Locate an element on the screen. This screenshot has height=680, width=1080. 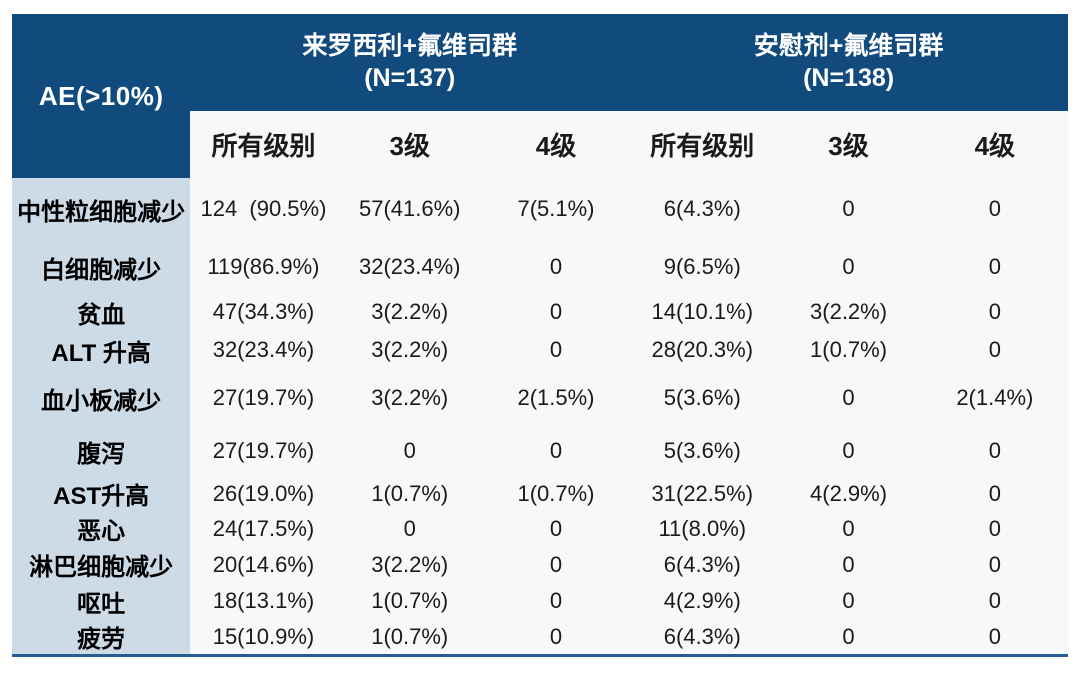
grade-header-row: 所有级别 3级 4级 所有级别 3级 4级 is located at coordinates (540, 144).